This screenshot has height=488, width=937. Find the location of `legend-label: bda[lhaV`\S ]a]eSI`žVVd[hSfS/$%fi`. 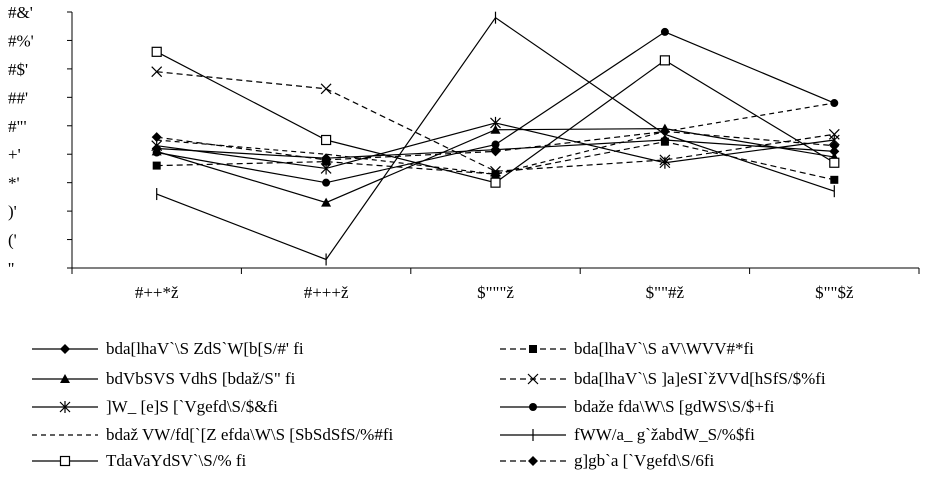

legend-label: bda[lhaV`\S ]a]eSI`žVVd[hSfS/$%fi is located at coordinates (700, 378).